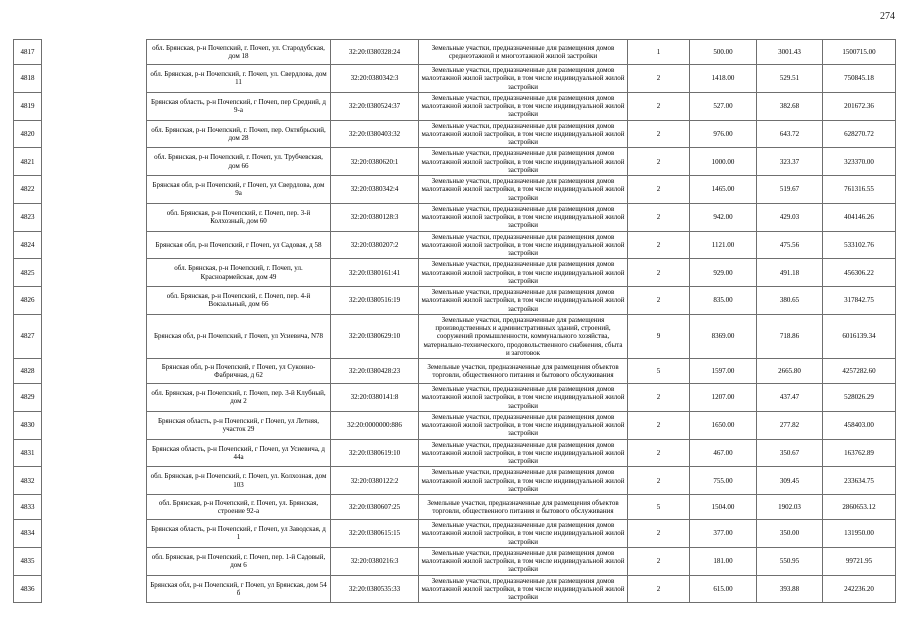  I want to click on row-number-cell: 4825, so click(27, 272).